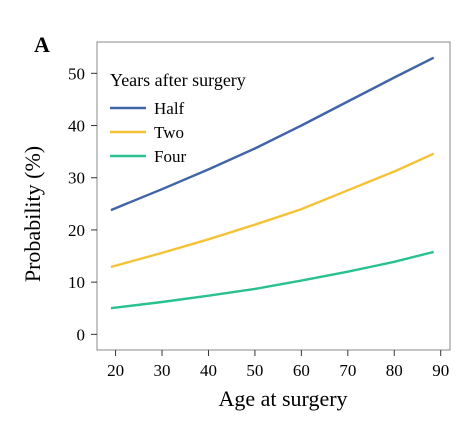  Describe the element at coordinates (162, 370) in the screenshot. I see `x-tick-label: 30` at that location.